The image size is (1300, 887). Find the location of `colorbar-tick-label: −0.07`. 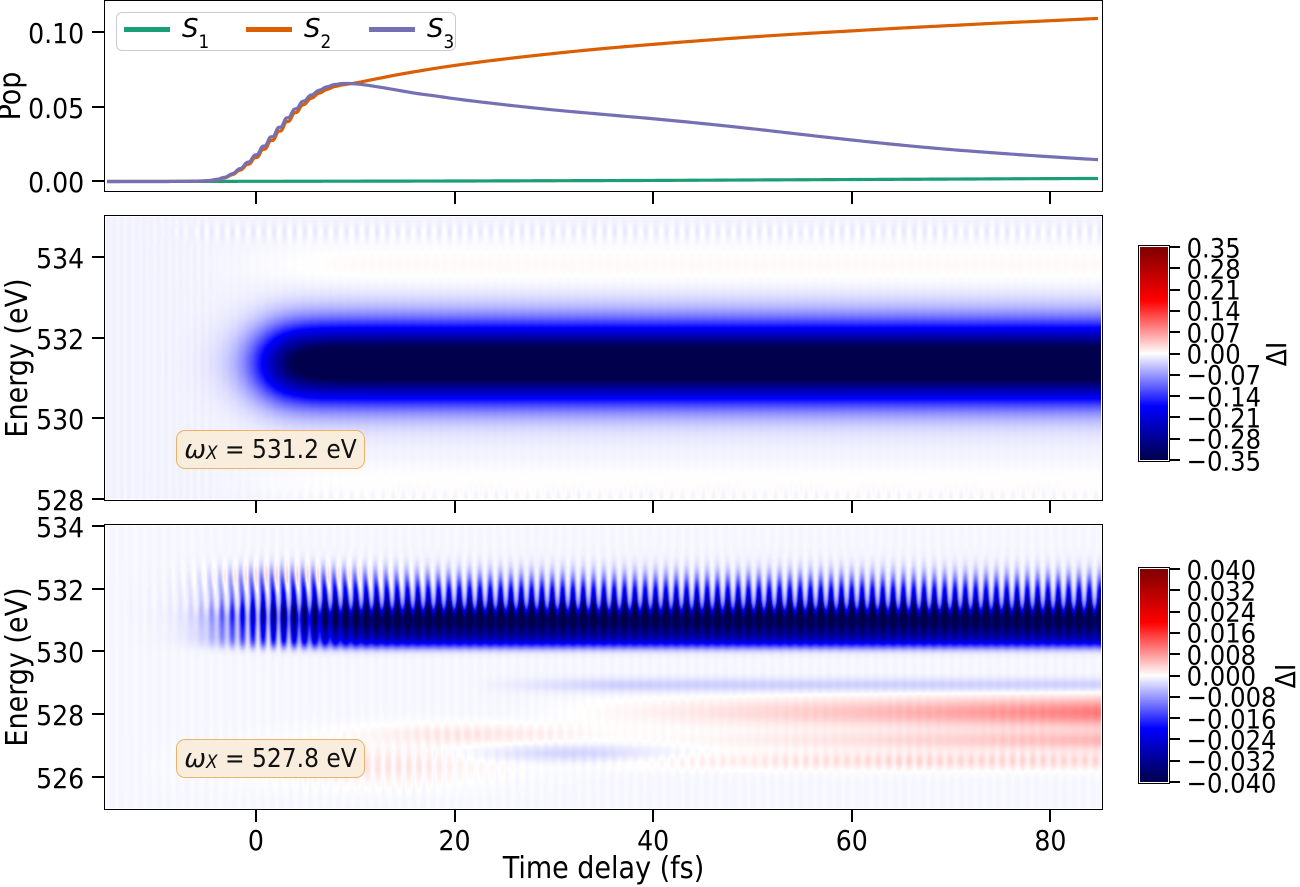

colorbar-tick-label: −0.07 is located at coordinates (1224, 376).